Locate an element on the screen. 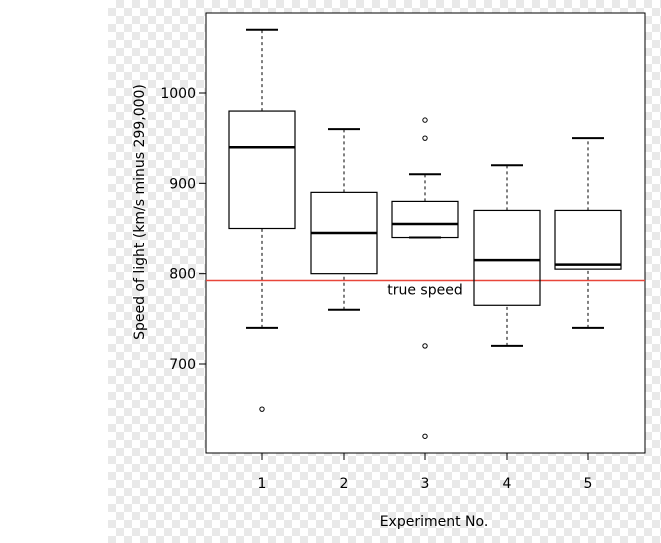 Image resolution: width=661 pixels, height=543 pixels. y-tick-label: 900 is located at coordinates (182, 184).